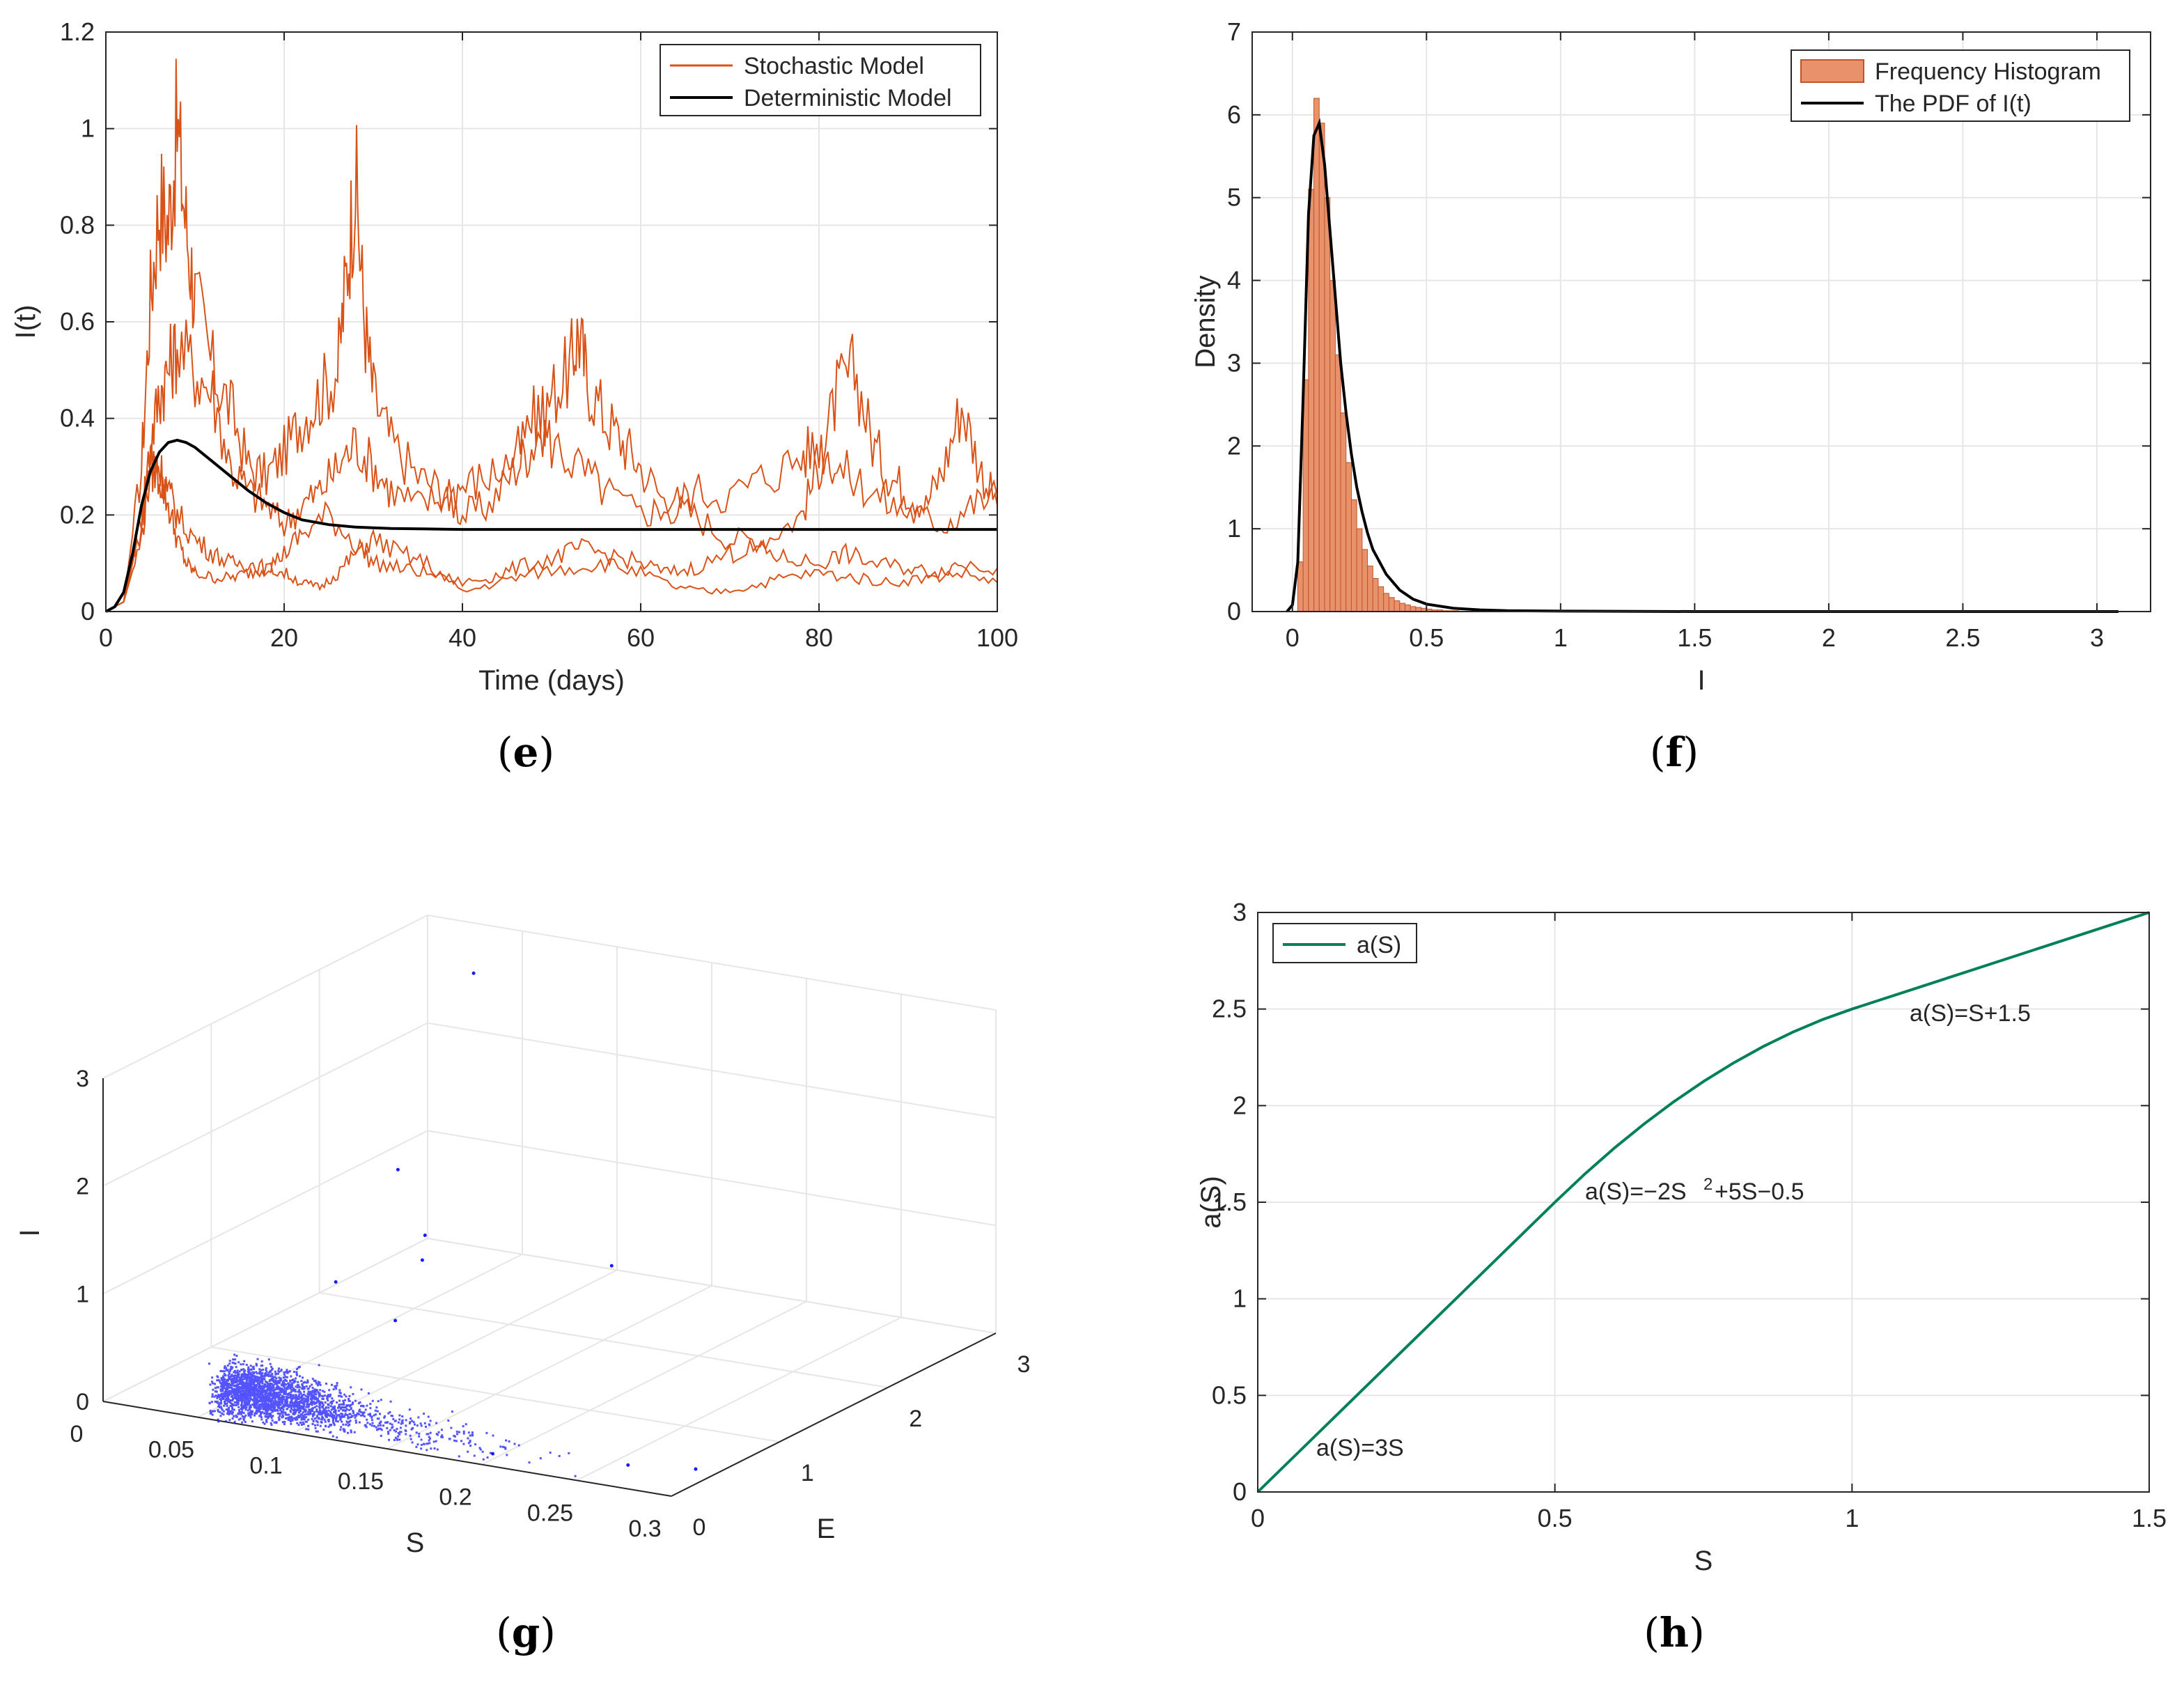  What do you see at coordinates (848, 98) in the screenshot?
I see `panel-e-legend-label: Deterministic Model` at bounding box center [848, 98].